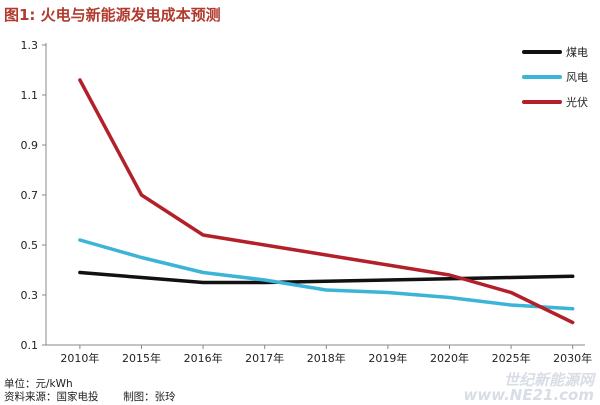 This screenshot has width=600, height=405. What do you see at coordinates (79, 358) in the screenshot?
I see `x-tick-label: 2010年` at bounding box center [79, 358].